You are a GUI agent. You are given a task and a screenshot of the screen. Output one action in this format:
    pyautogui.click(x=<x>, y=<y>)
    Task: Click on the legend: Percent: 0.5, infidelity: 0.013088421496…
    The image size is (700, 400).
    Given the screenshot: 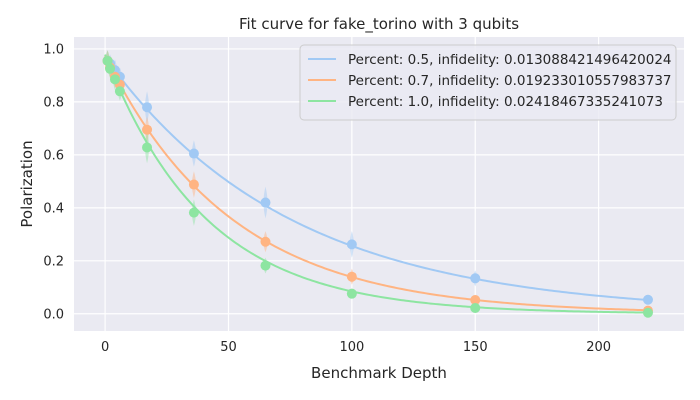 What is the action you would take?
    pyautogui.click(x=488, y=82)
    